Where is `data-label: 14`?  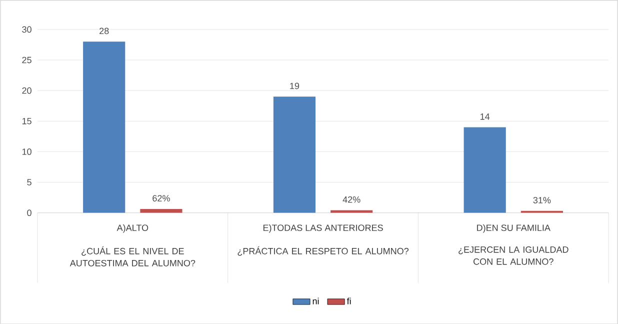 data-label: 14 is located at coordinates (485, 116).